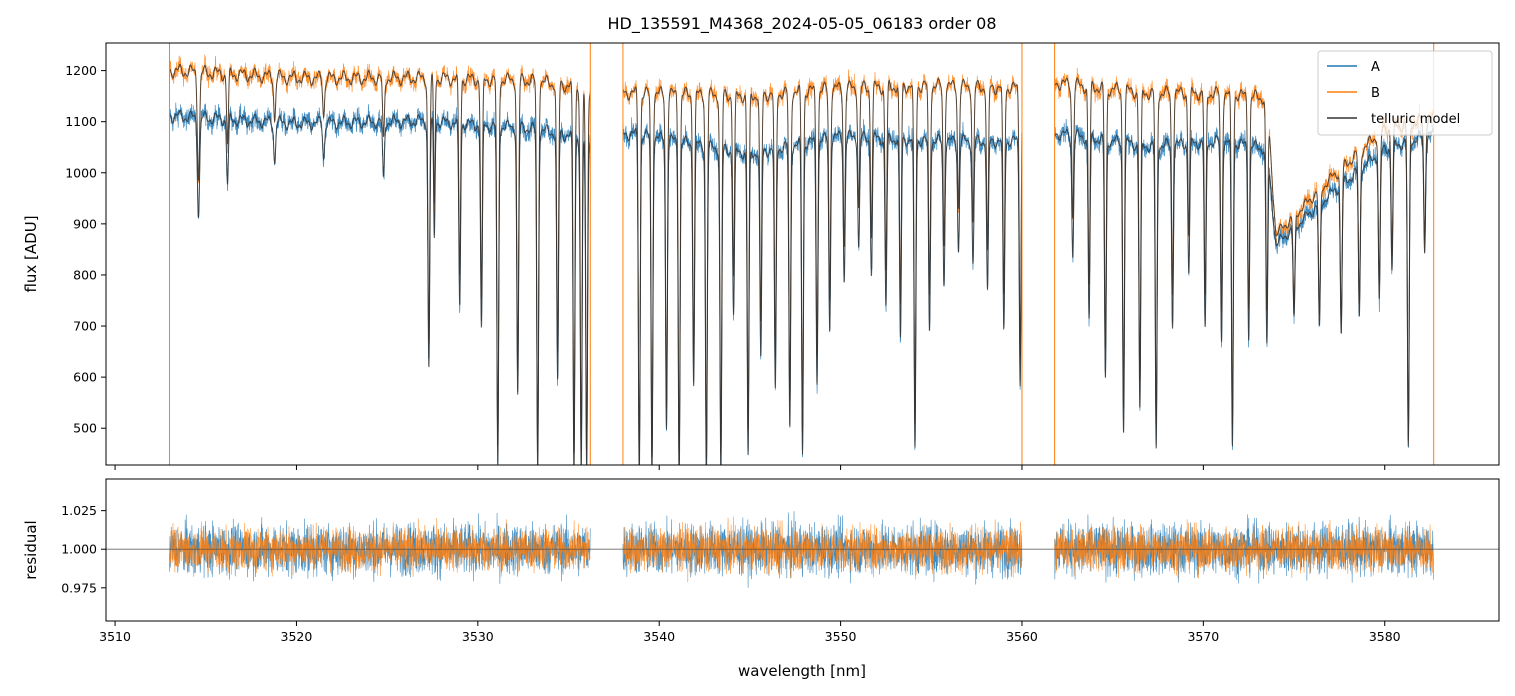 The width and height of the screenshot is (1515, 696). I want to click on x-tick-label-4: 3550, so click(841, 636).